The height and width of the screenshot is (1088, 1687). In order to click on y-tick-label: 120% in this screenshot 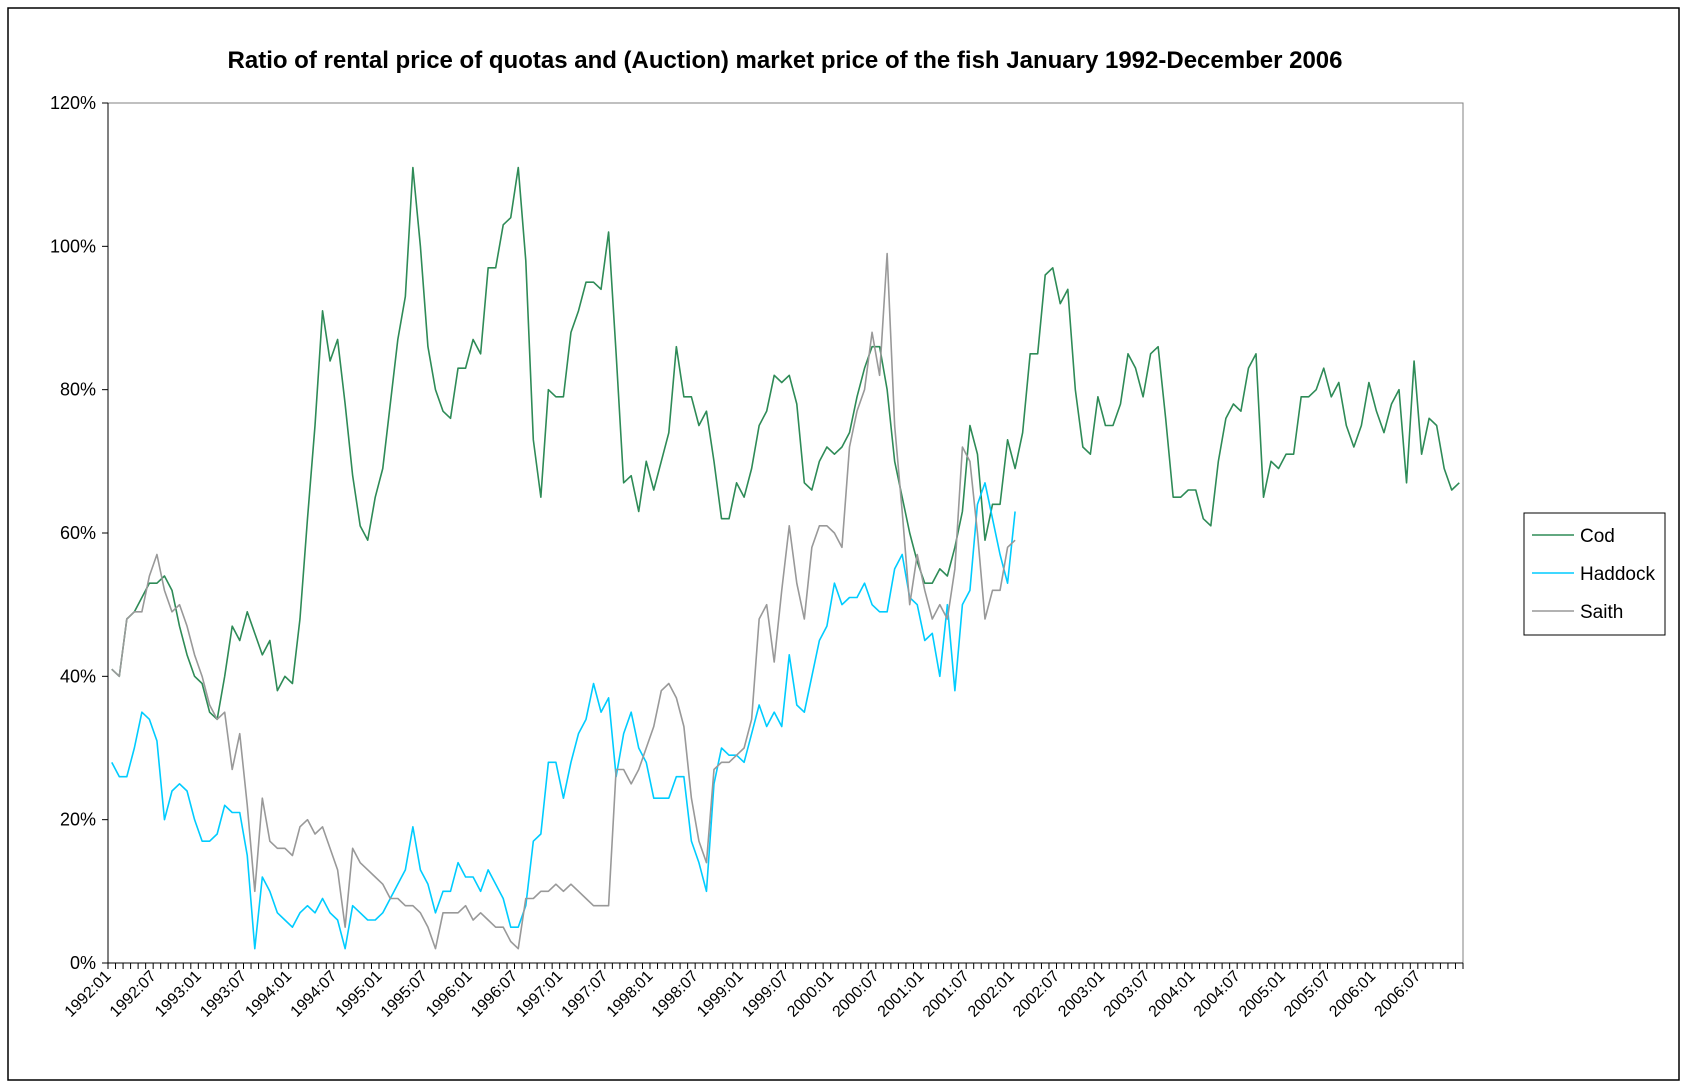, I will do `click(73, 103)`.